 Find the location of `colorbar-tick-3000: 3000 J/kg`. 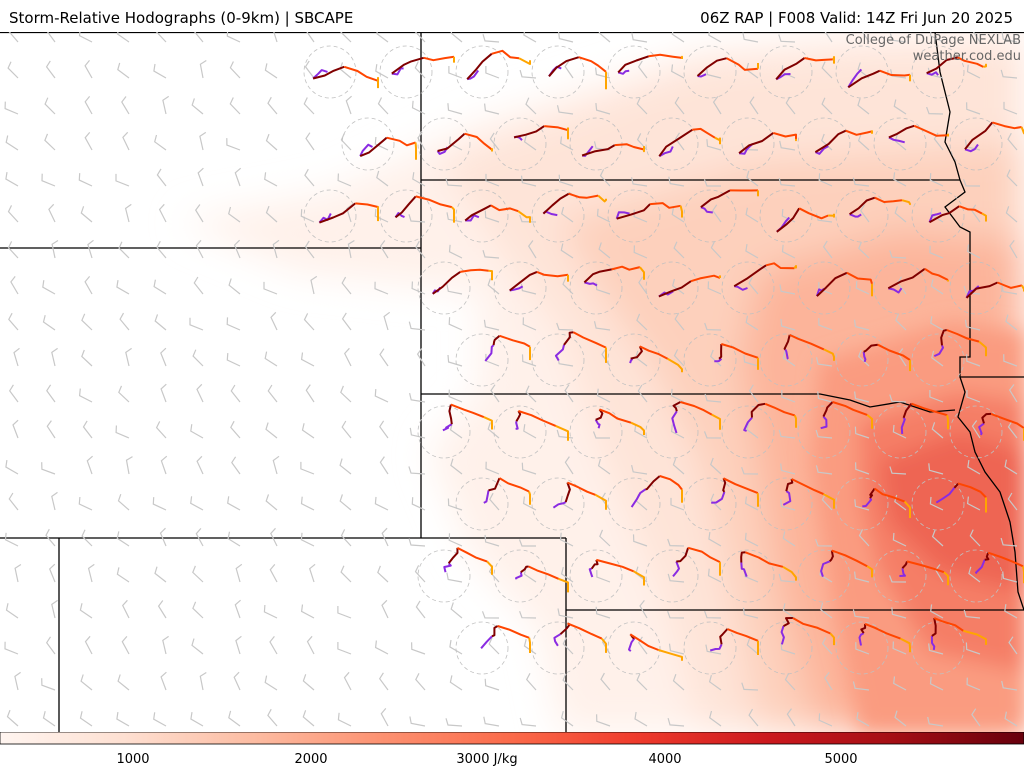

colorbar-tick-3000: 3000 J/kg is located at coordinates (487, 759).